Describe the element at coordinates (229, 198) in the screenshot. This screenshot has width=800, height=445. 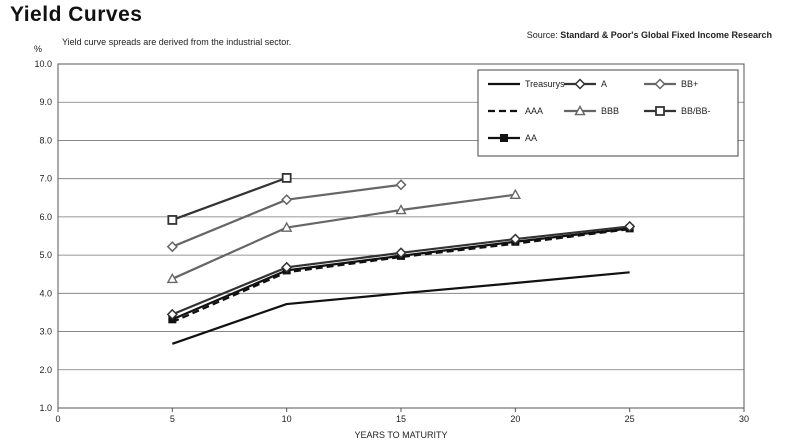
I see `series-line-bb-bb-` at that location.